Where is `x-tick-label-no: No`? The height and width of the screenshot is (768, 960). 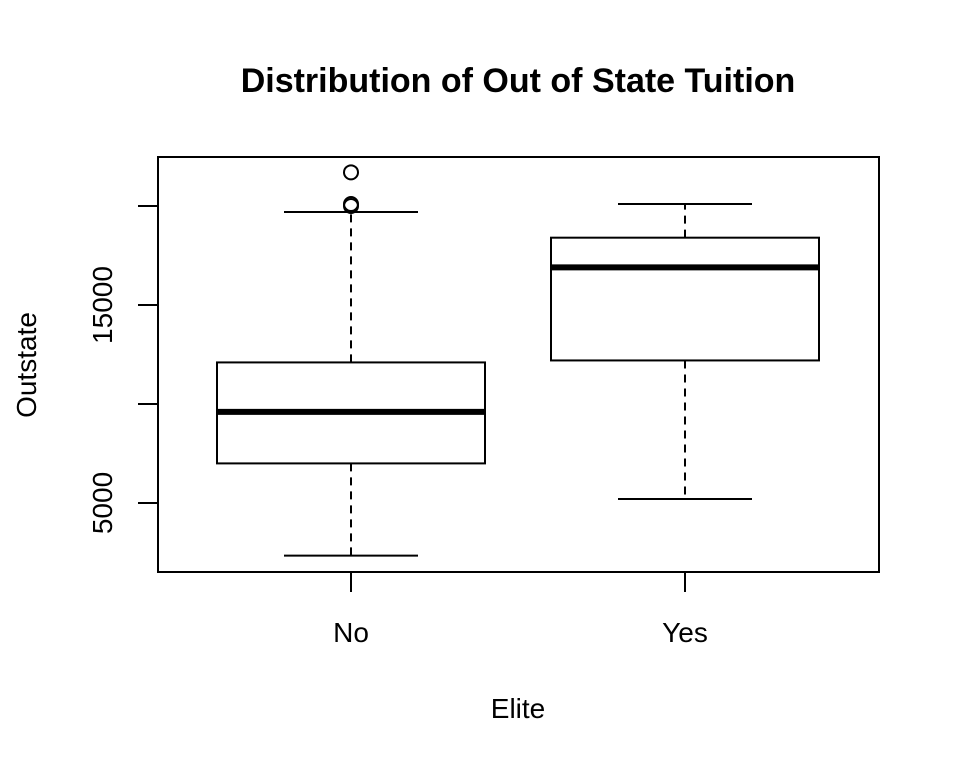 x-tick-label-no: No is located at coordinates (351, 632).